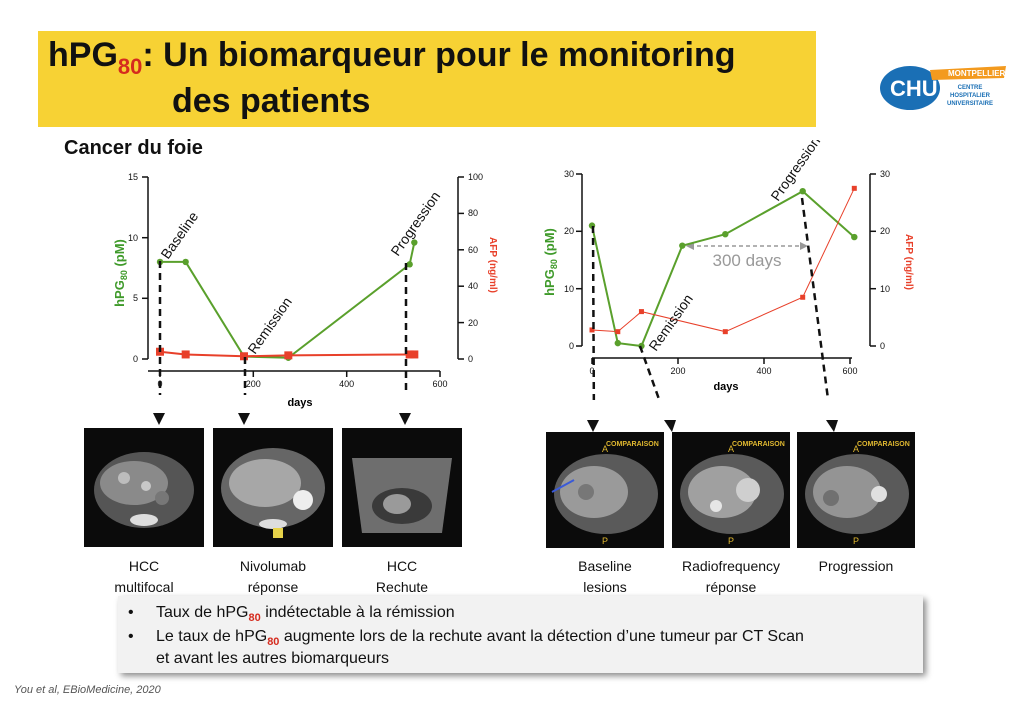 The height and width of the screenshot is (708, 1024). What do you see at coordinates (402, 487) in the screenshot?
I see `scan-hcc-rechute` at bounding box center [402, 487].